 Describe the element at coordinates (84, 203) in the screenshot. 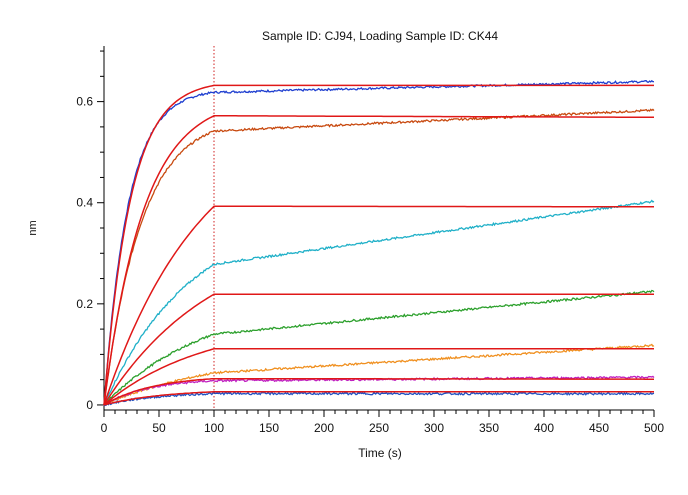

I see `y-tick-label: 0.4` at that location.